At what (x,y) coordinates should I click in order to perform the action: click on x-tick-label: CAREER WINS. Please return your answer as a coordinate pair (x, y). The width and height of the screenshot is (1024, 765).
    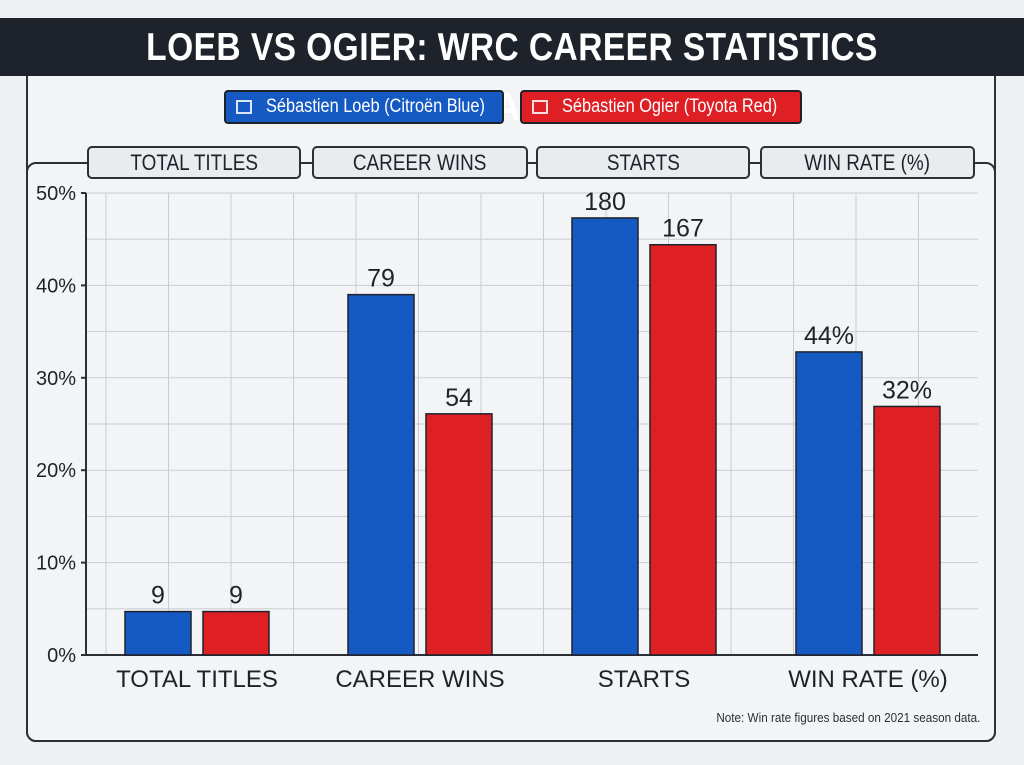
    Looking at the image, I should click on (419, 679).